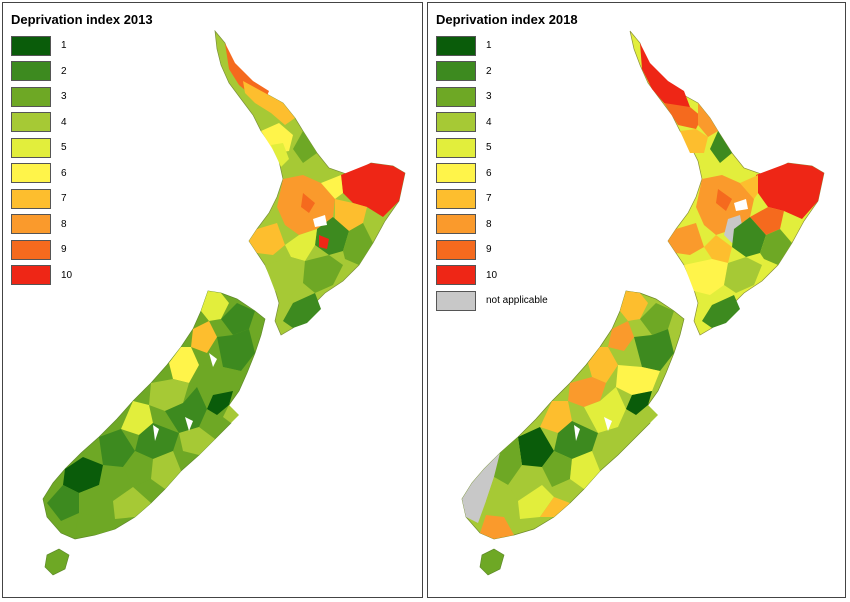 The image size is (850, 602). What do you see at coordinates (57, 562) in the screenshot?
I see `stewart-island-2013` at bounding box center [57, 562].